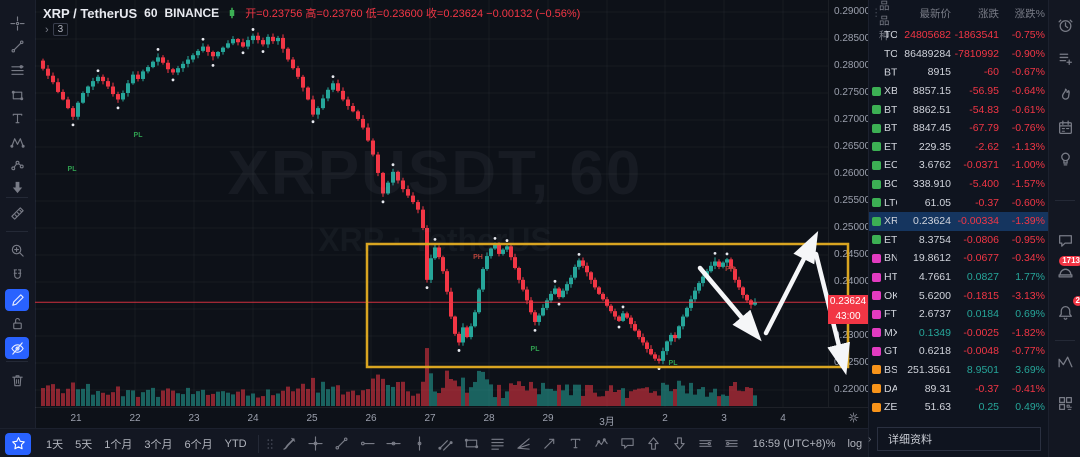  I want to click on watchlist-row-BTCUSDT: BTCUSDT 8847.45 -67.79 -0.76%, so click(959, 128).